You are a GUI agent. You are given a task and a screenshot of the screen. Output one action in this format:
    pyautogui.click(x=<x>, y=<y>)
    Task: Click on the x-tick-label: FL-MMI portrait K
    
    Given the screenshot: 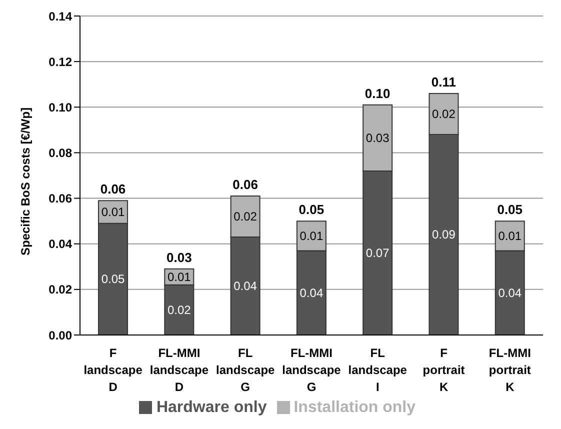 What is the action you would take?
    pyautogui.click(x=509, y=370)
    